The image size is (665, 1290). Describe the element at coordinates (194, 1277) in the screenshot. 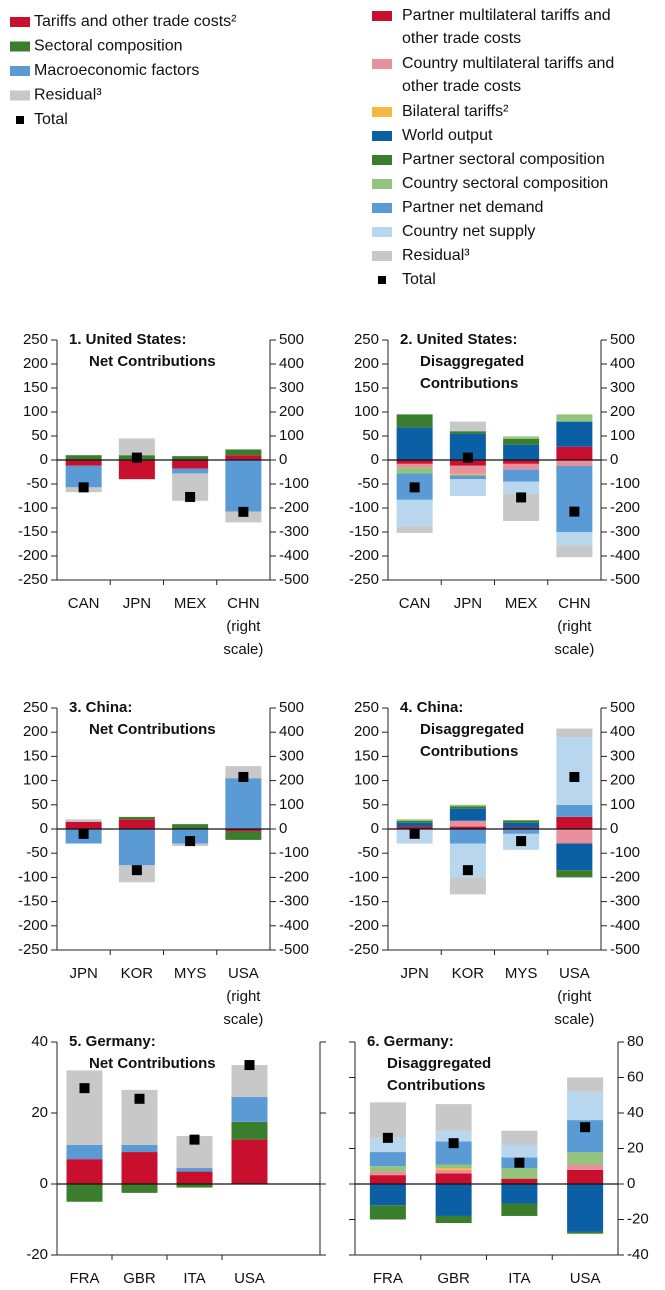

I see `x-tick-label: ITA` at that location.